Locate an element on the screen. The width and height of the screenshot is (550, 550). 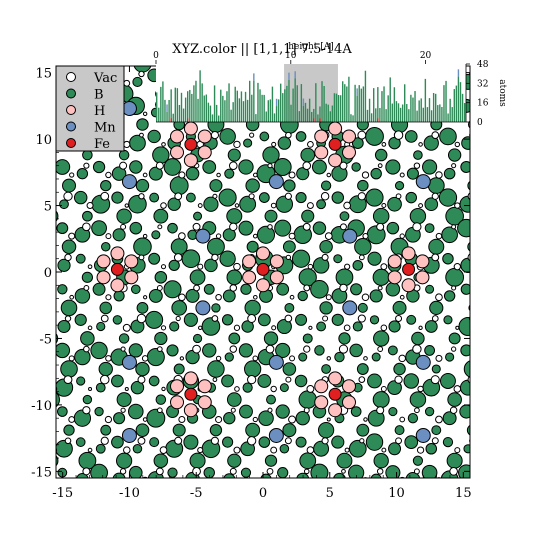
legend-marker-vac is located at coordinates (71, 77).